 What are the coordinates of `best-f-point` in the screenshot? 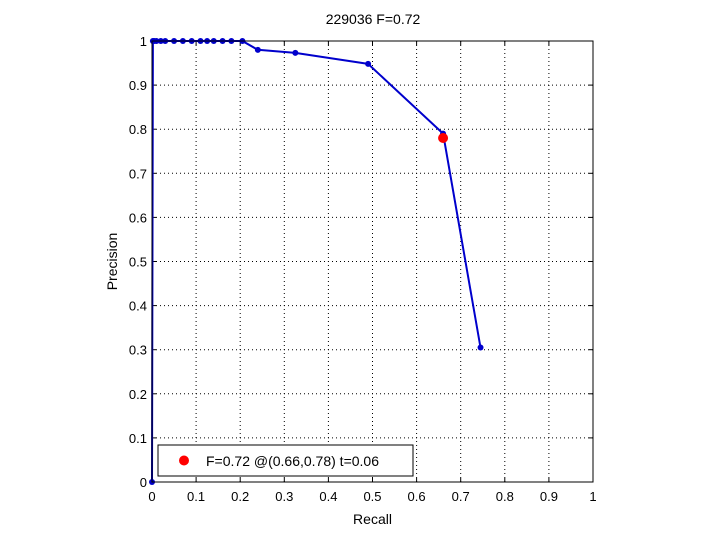 It's located at (443, 138).